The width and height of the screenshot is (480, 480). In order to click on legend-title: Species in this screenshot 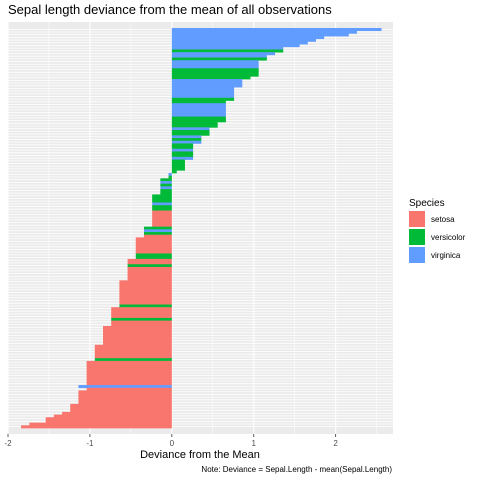, I will do `click(427, 203)`.